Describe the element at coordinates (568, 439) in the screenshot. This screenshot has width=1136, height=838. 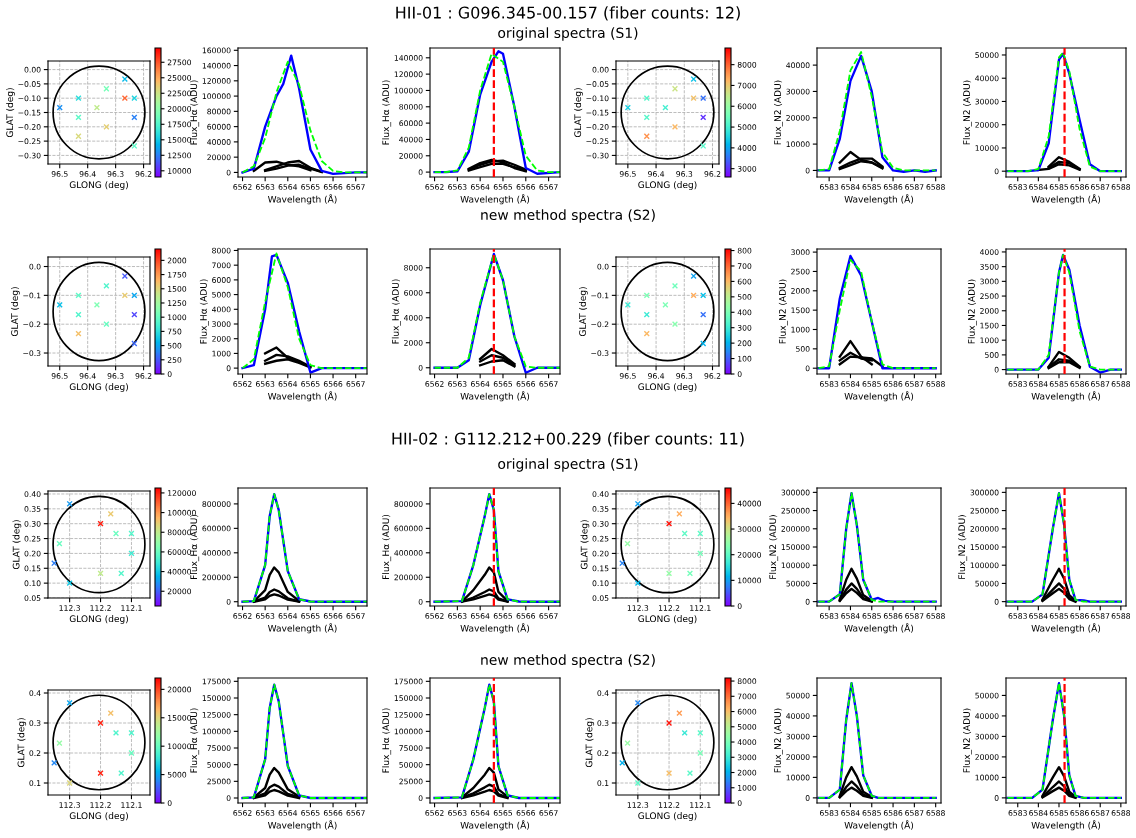
I see `text: HII-02 : G112.212+00.229 (fiber counts: 11)` at that location.